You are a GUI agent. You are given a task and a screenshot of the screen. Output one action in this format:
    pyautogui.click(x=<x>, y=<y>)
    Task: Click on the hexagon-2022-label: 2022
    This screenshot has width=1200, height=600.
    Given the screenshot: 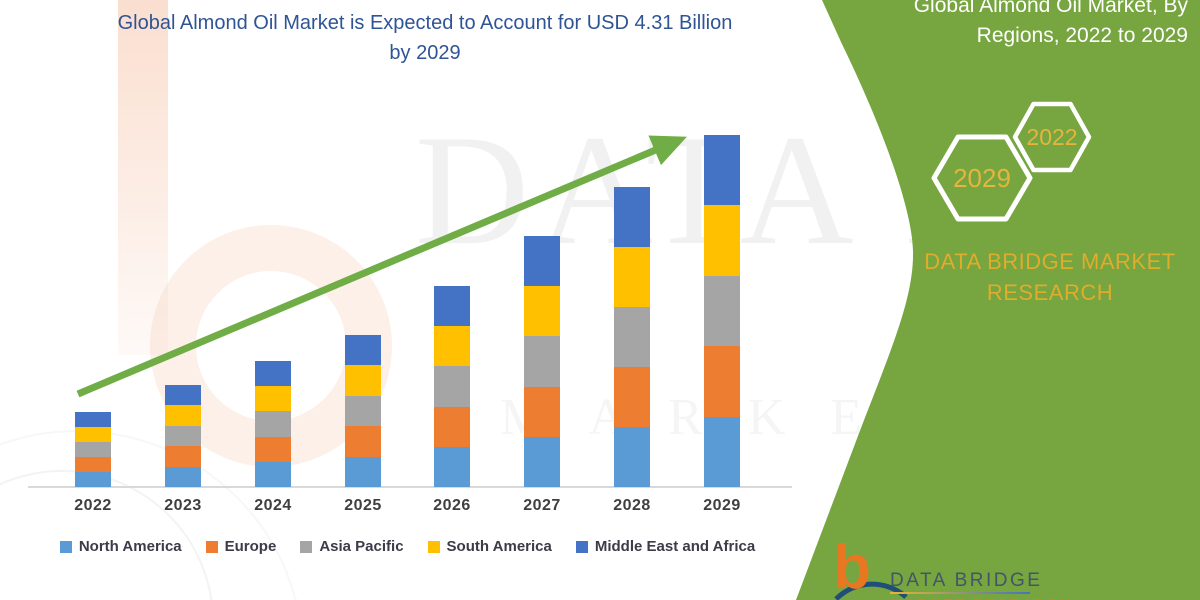 What is the action you would take?
    pyautogui.click(x=1052, y=137)
    